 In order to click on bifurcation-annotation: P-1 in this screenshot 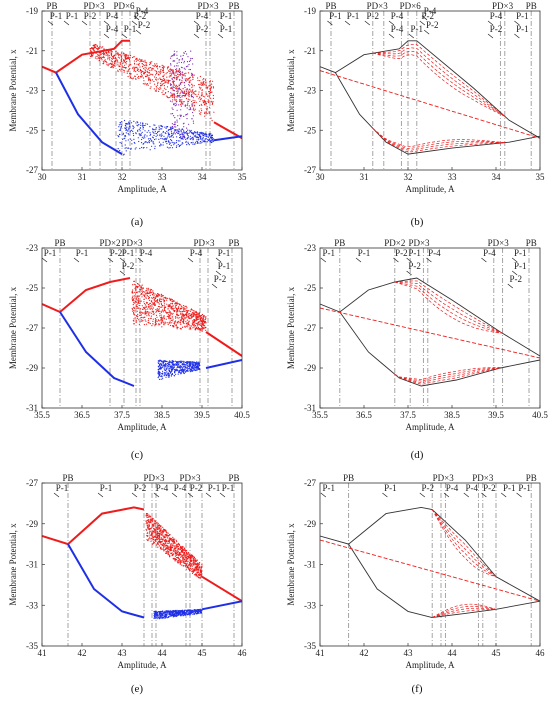, I will do `click(335, 16)`.